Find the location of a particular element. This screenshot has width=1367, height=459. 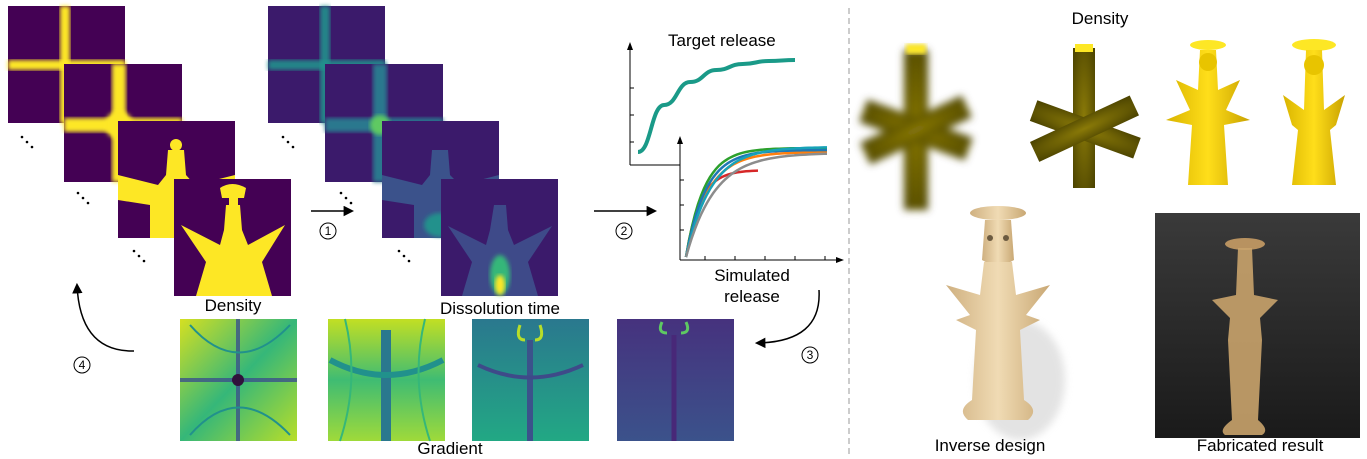

inverse-design-render is located at coordinates (1005, 323).